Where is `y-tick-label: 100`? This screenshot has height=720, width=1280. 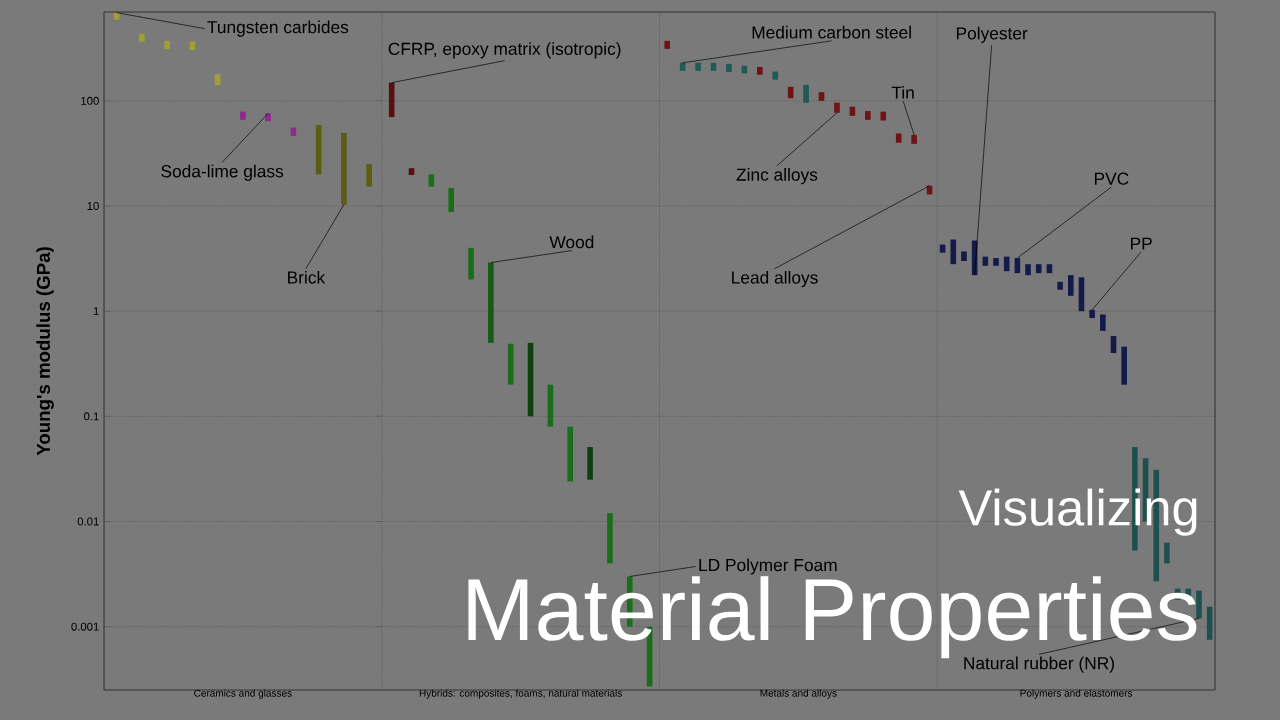
y-tick-label: 100 is located at coordinates (90, 100).